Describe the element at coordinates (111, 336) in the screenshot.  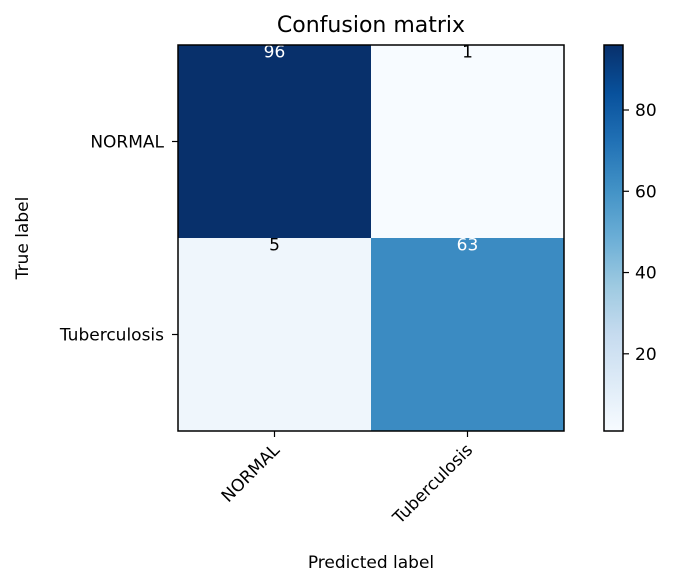
I see `y-tick-label: Tuberculosis` at that location.